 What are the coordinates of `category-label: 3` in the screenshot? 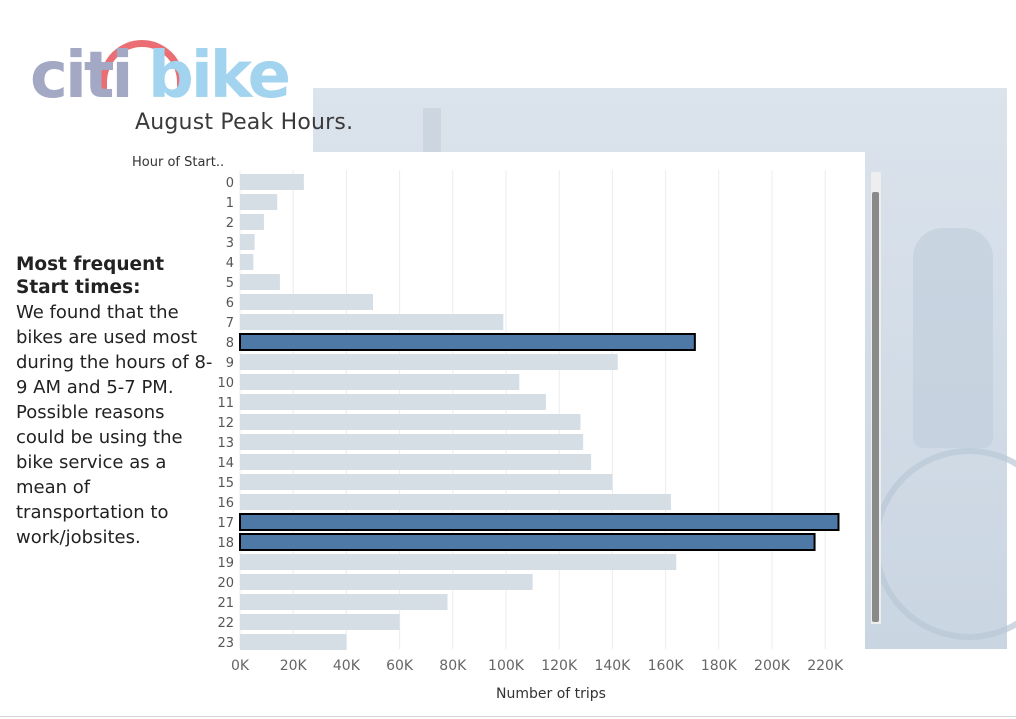 It's located at (230, 243).